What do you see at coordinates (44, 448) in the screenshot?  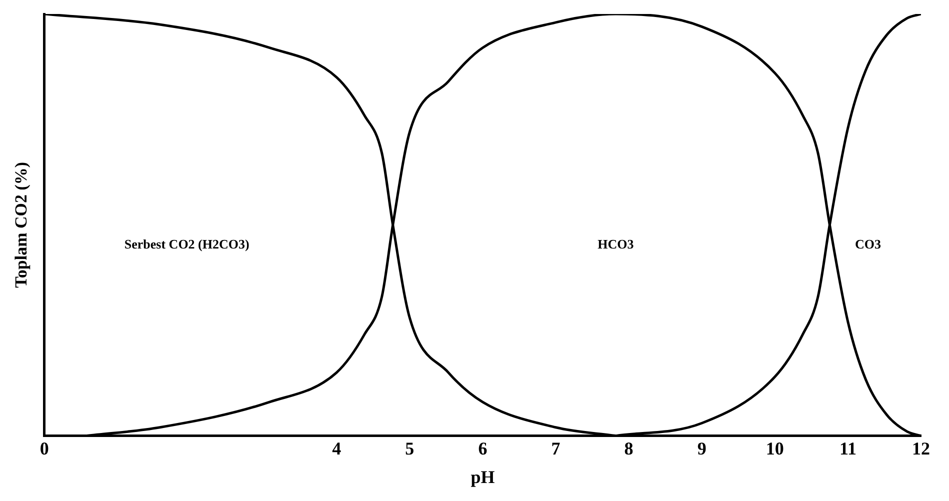 I see `x-tick-label: 0` at bounding box center [44, 448].